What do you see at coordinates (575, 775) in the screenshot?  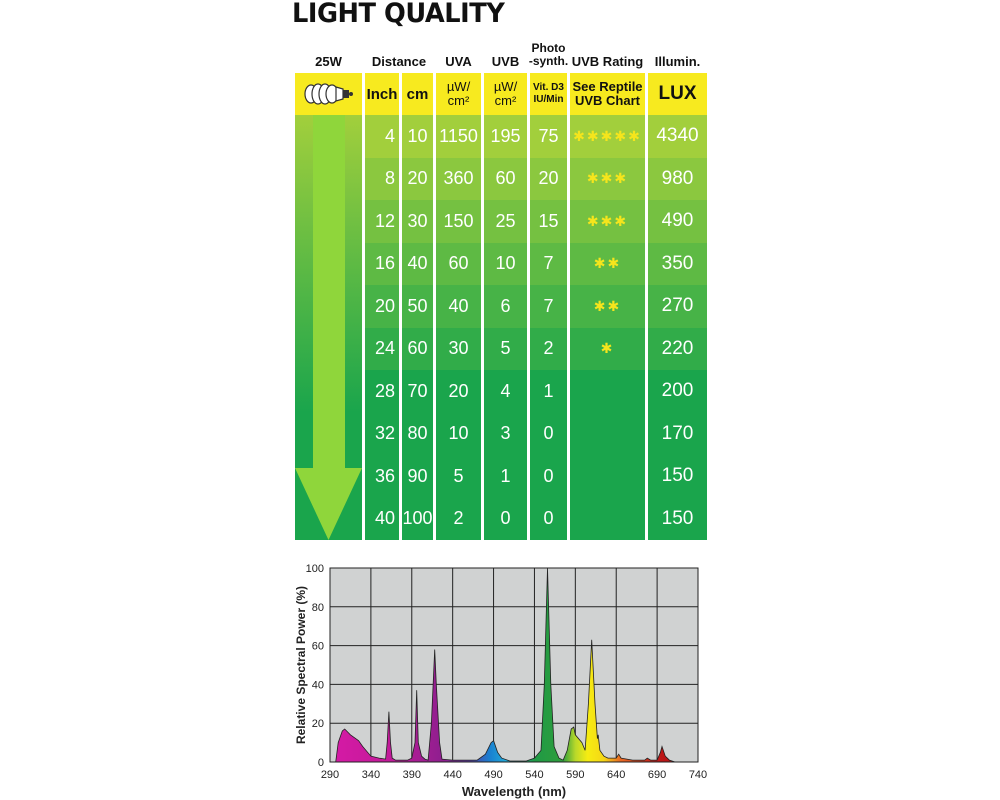 I see `x-tick-label: 590` at bounding box center [575, 775].